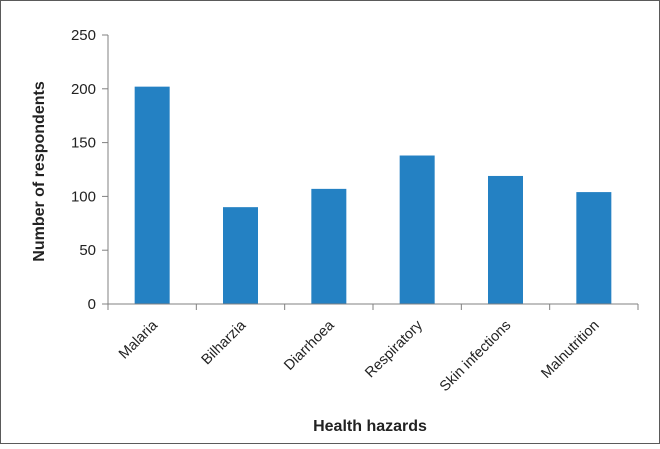  I want to click on bar-diarrhoea, so click(329, 246).